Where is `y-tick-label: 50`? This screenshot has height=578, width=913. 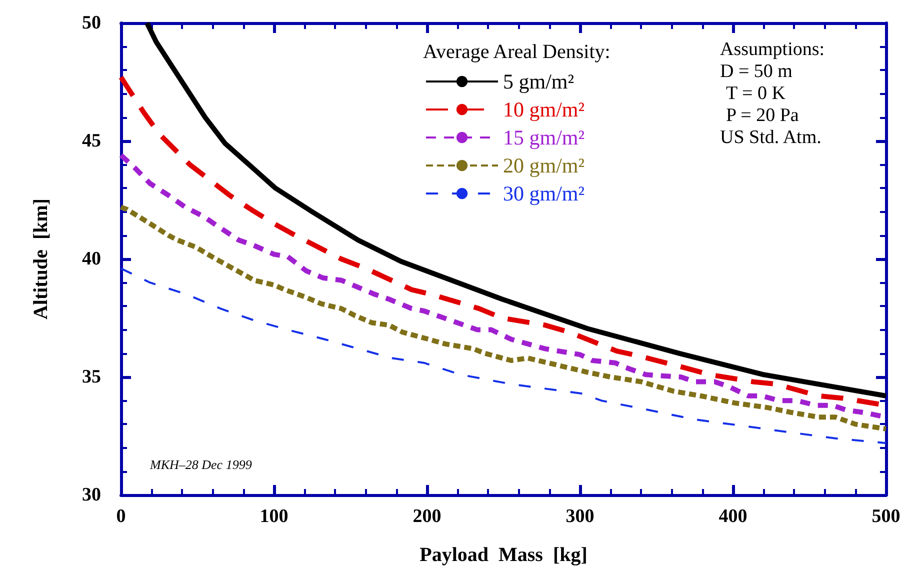 y-tick-label: 50 is located at coordinates (91, 23).